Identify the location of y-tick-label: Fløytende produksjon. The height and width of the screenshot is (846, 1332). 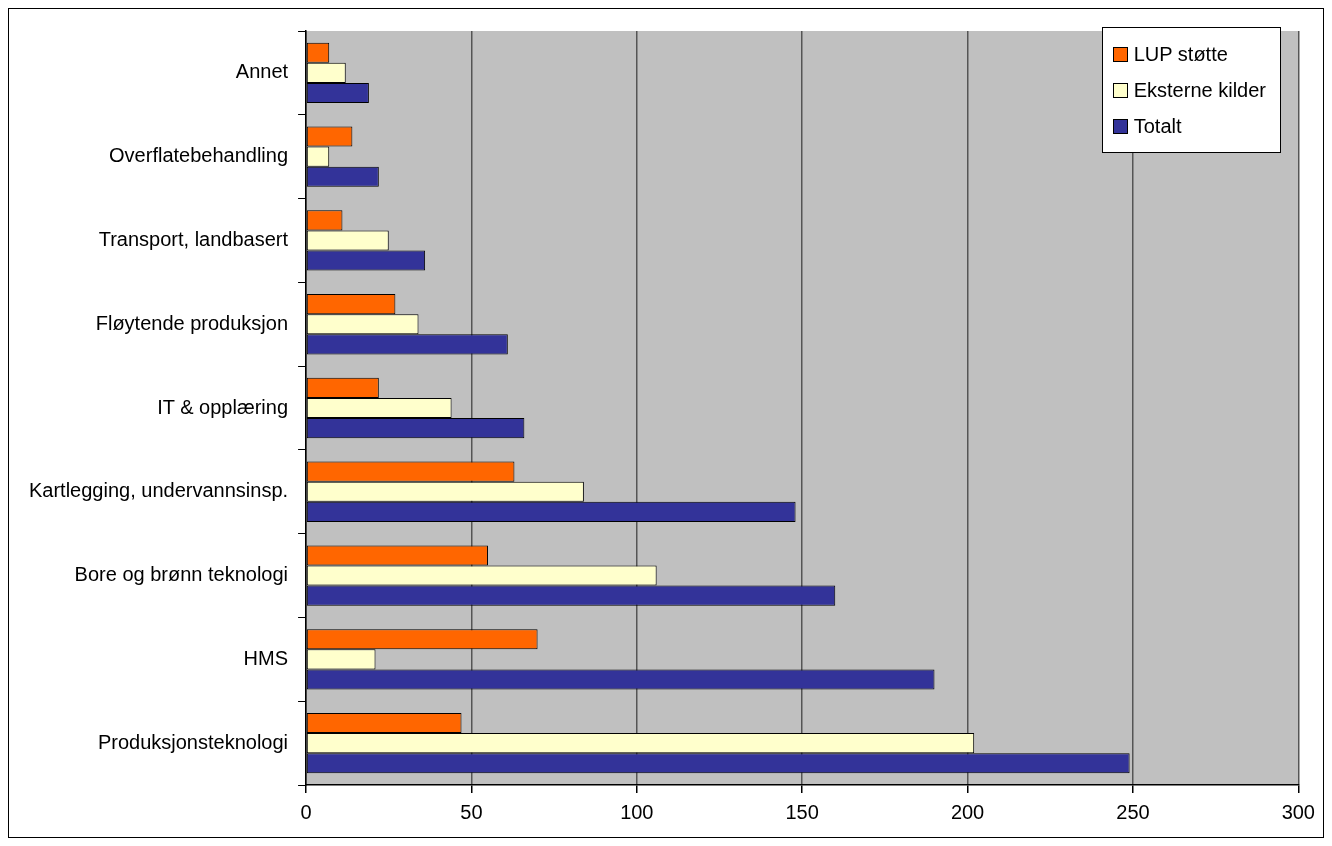
(192, 322).